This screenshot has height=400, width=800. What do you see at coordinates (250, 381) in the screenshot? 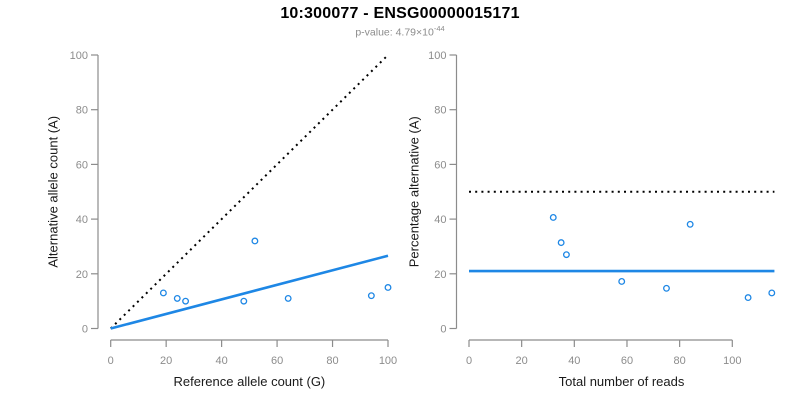
I see `x-axis-title: Reference allele count (G)` at bounding box center [250, 381].